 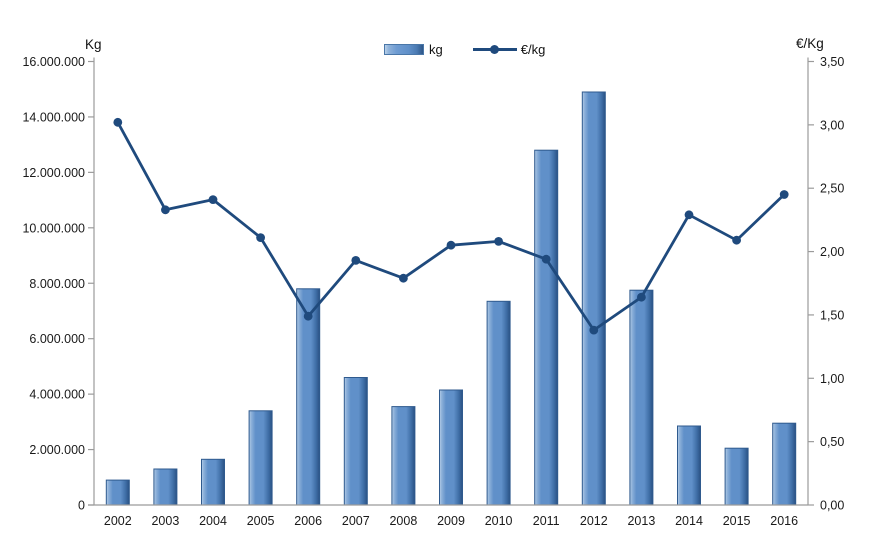 What do you see at coordinates (81, 506) in the screenshot?
I see `left-axis-tick-label: 0` at bounding box center [81, 506].